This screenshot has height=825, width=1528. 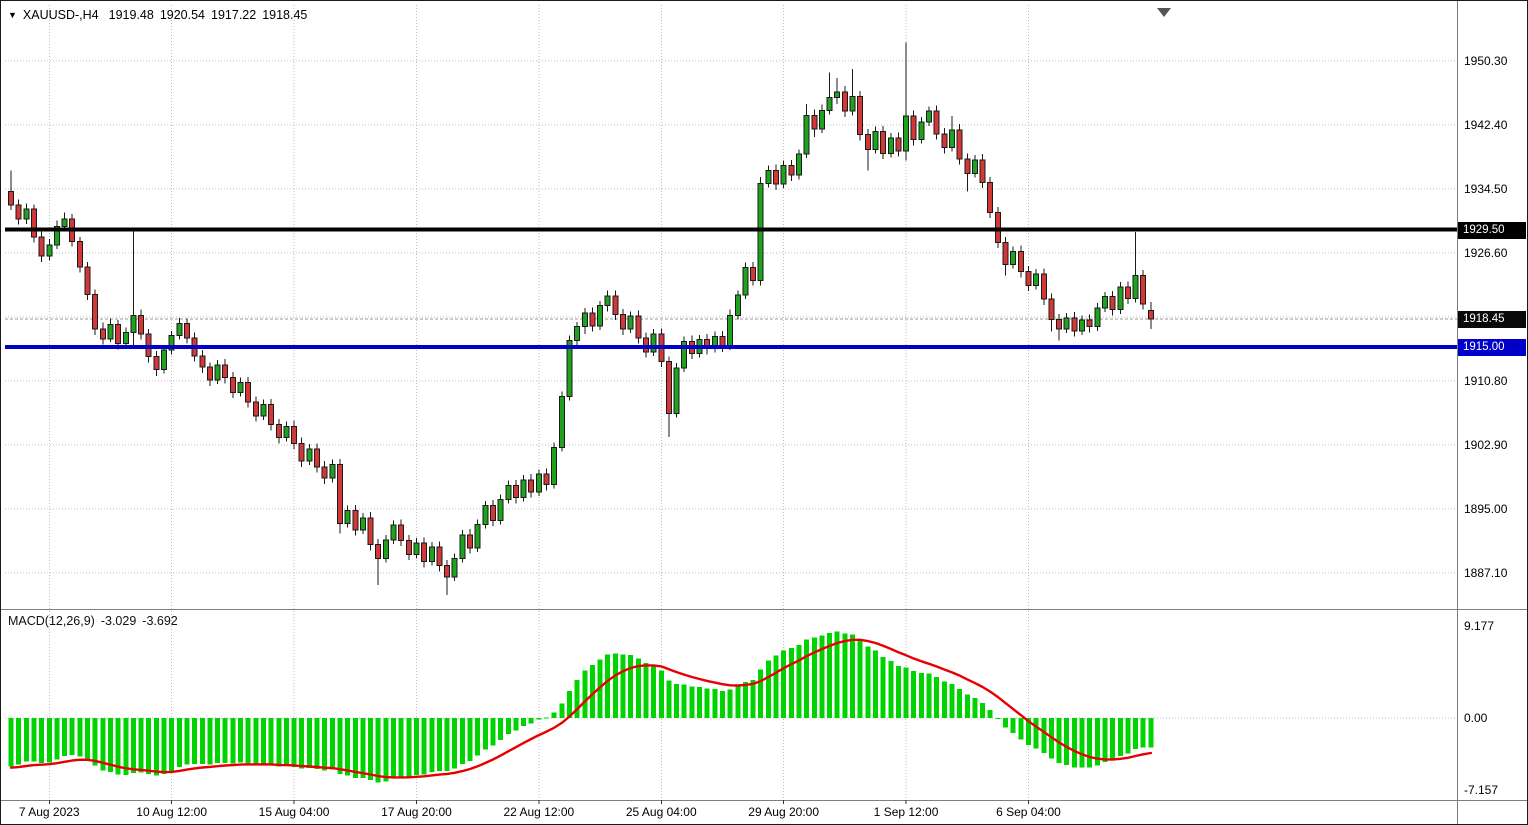 I want to click on macd-name: MACD(12,26,9), so click(x=51, y=621).